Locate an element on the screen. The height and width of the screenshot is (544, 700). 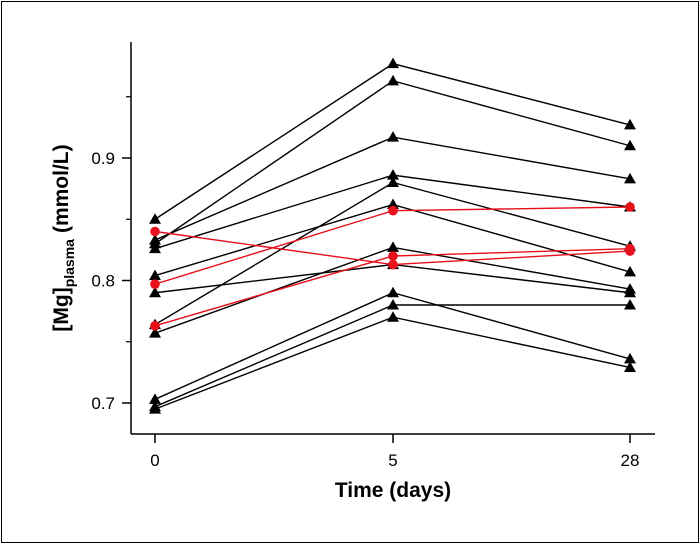
x-tick-label: 28 is located at coordinates (630, 460).